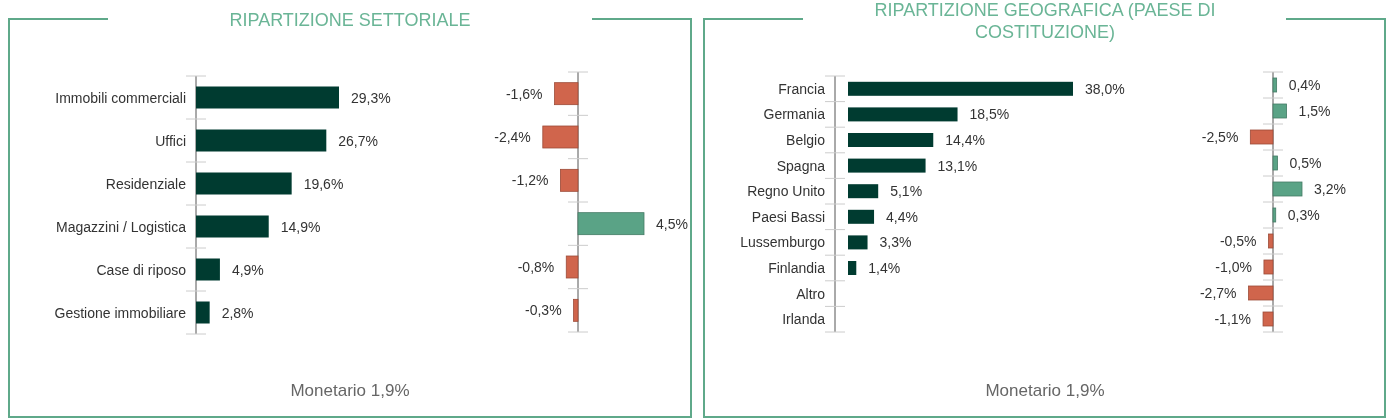 The width and height of the screenshot is (1392, 420). I want to click on data-label: 13,1%, so click(957, 165).